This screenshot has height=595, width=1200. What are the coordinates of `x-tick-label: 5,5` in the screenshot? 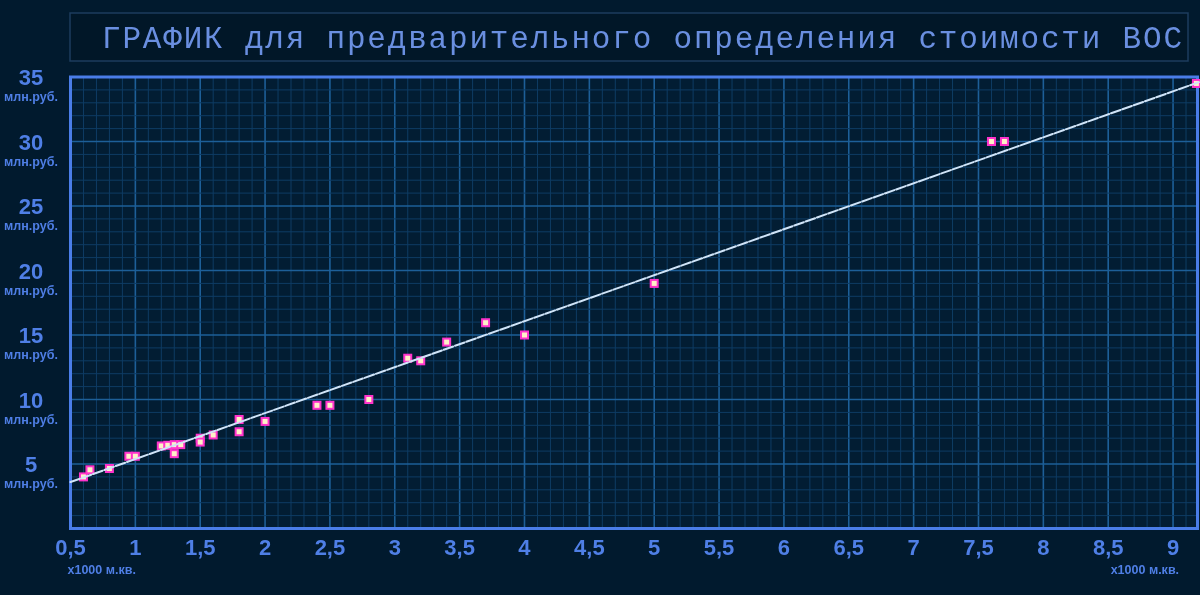 It's located at (719, 547).